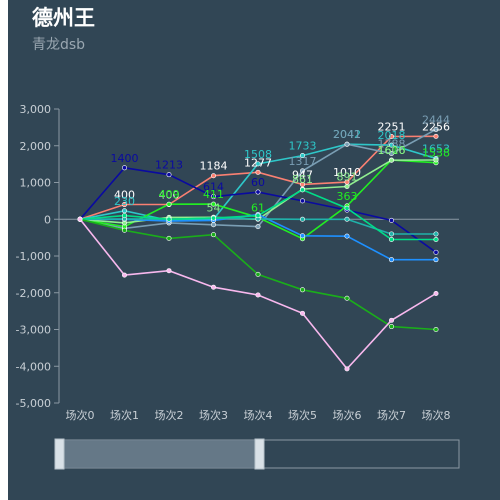 The image size is (500, 500). What do you see at coordinates (392, 127) in the screenshot?
I see `data-label: 2251` at bounding box center [392, 127].